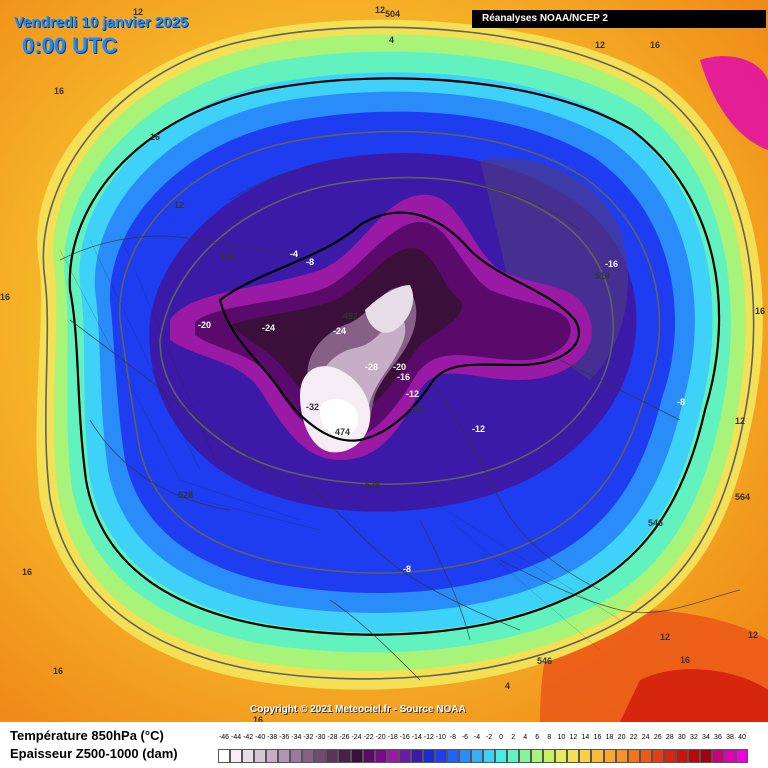  What do you see at coordinates (87, 735) in the screenshot?
I see `legend-title-temperature: Température 850hPa (°C)` at bounding box center [87, 735].